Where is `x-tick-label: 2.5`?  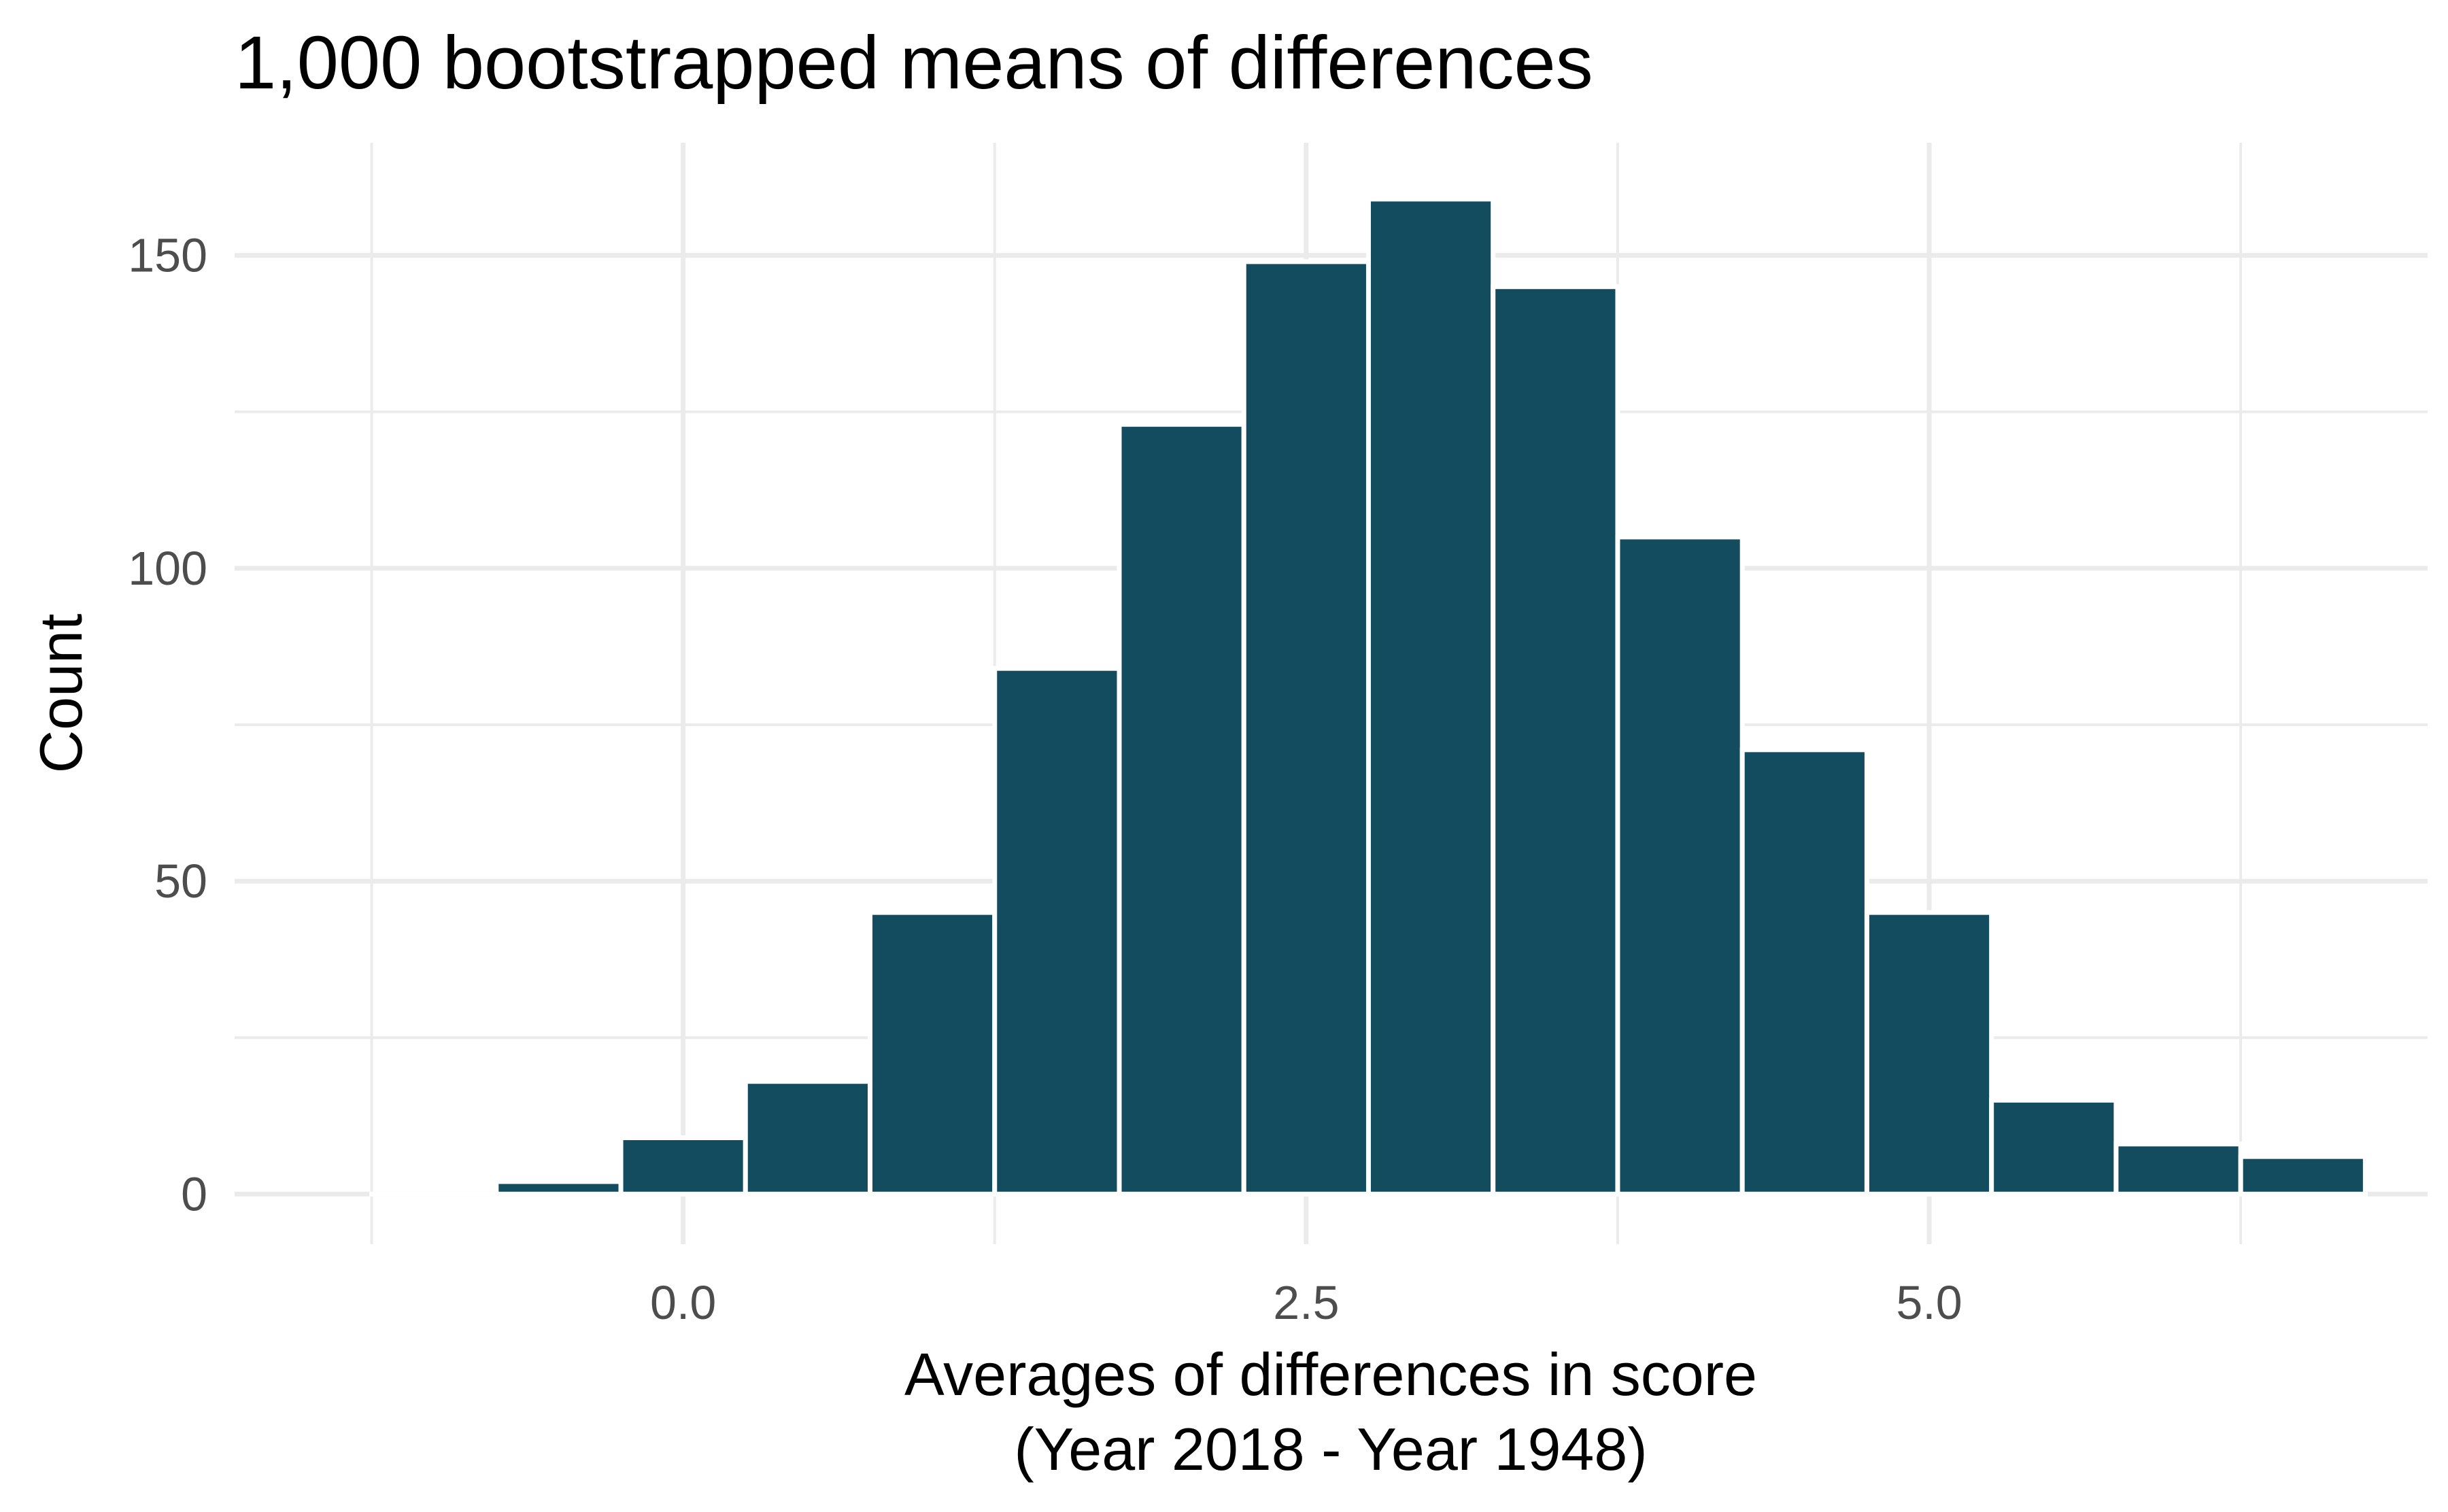
x-tick-label: 2.5 is located at coordinates (1306, 1302).